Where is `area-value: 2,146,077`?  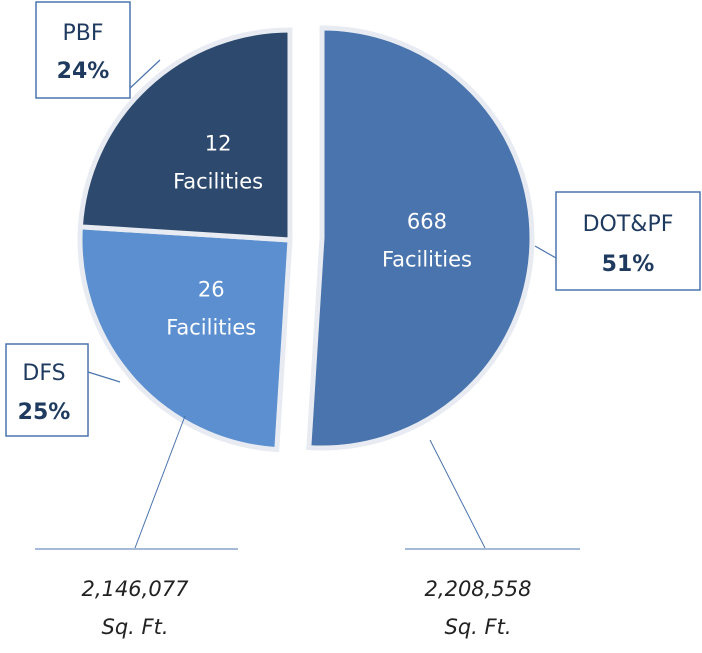
area-value: 2,146,077 is located at coordinates (136, 589).